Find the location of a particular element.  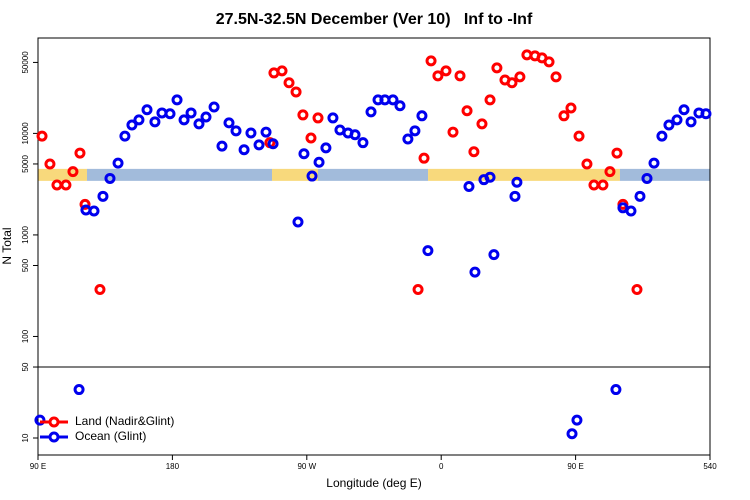

y-tick-label: 10 is located at coordinates (25, 437).